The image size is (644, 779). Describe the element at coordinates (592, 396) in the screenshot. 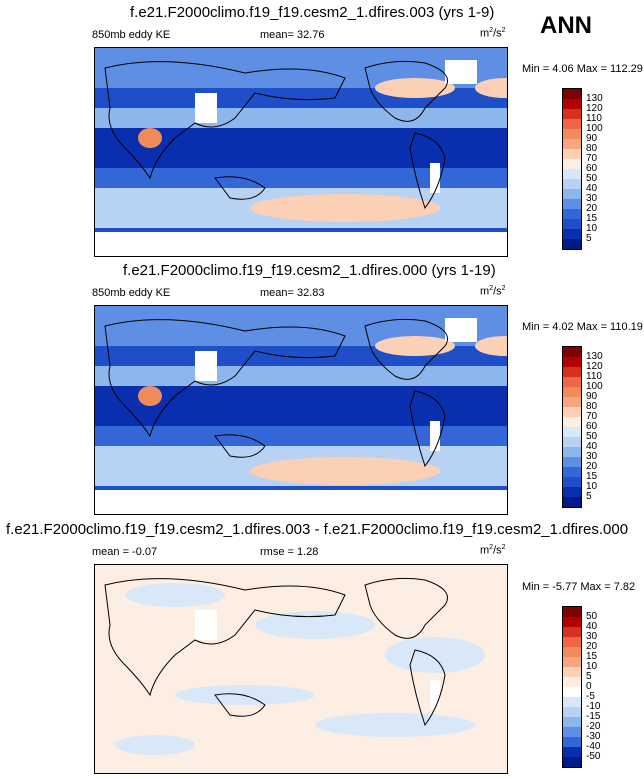

I see `colorbar-tick-label: 90` at that location.